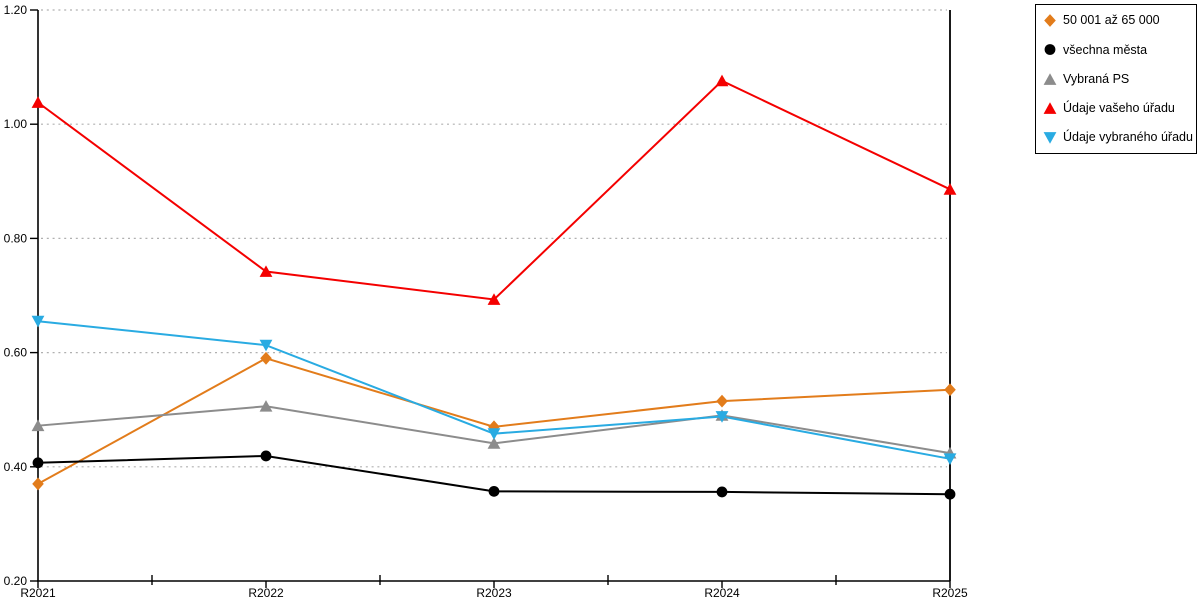  I want to click on x-tick-label: R2022, so click(266, 593).